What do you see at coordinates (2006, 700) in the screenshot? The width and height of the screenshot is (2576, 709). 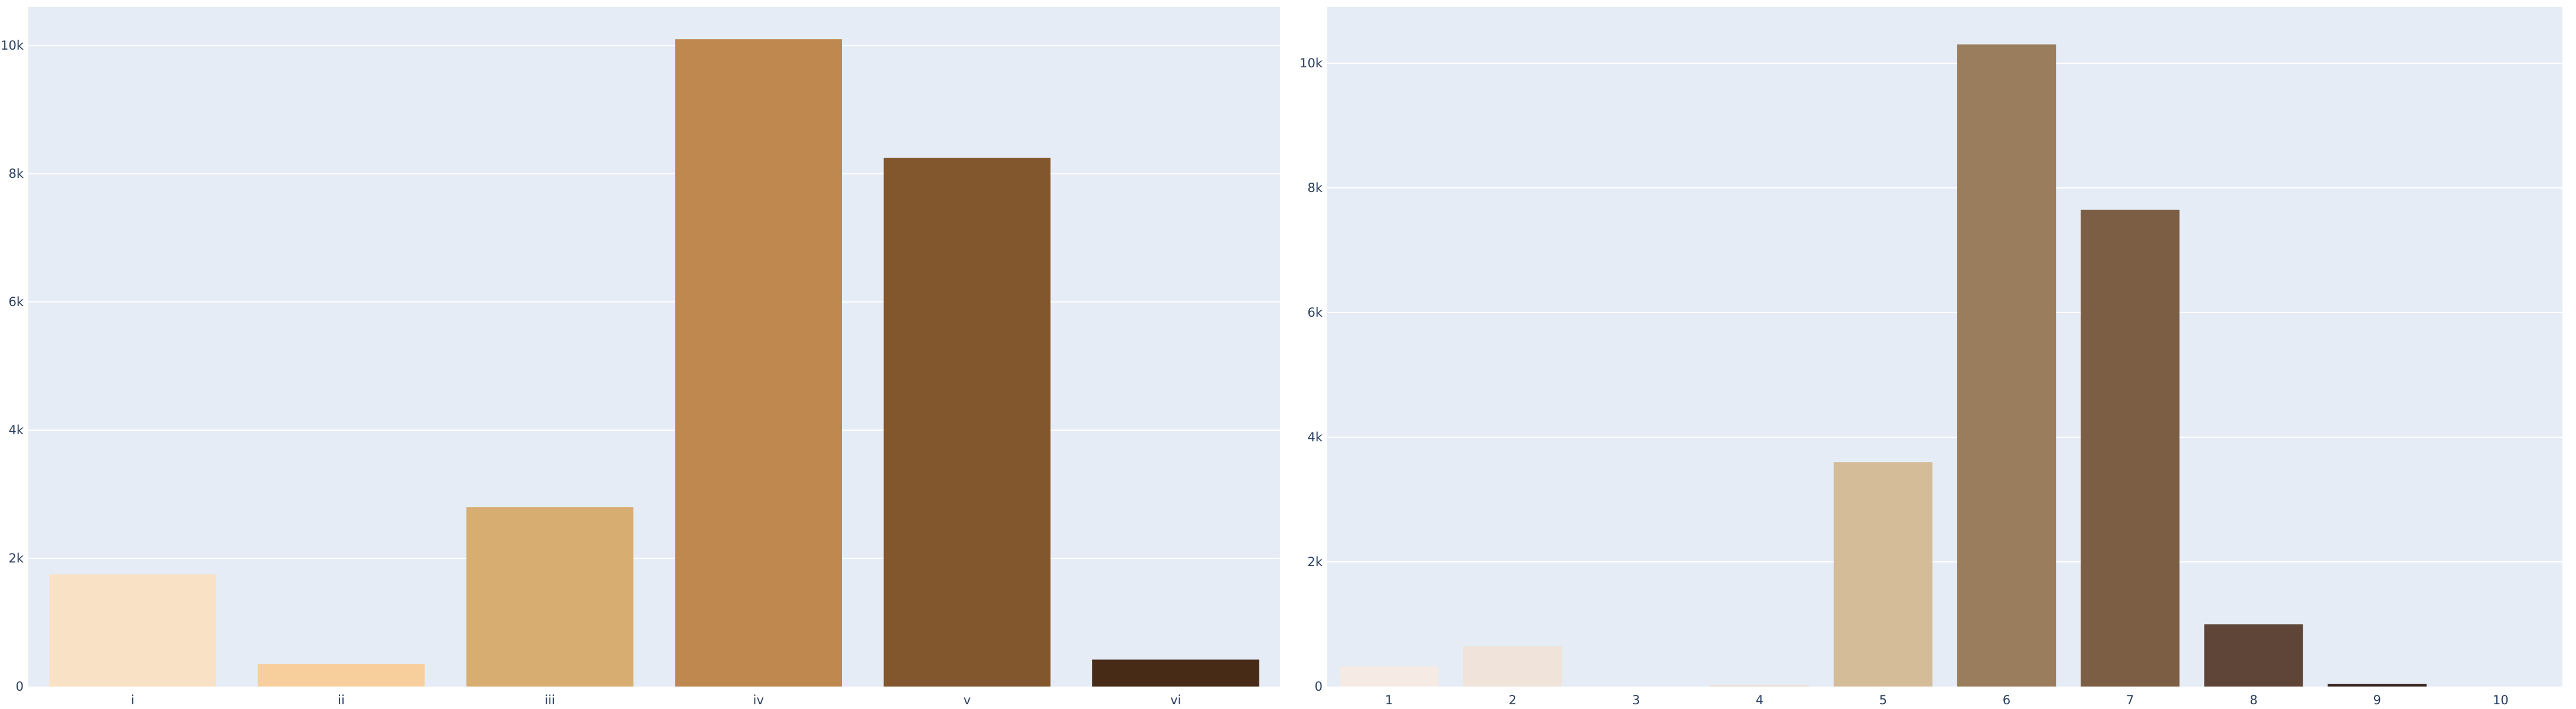 I see `x-tick-label: 6` at bounding box center [2006, 700].